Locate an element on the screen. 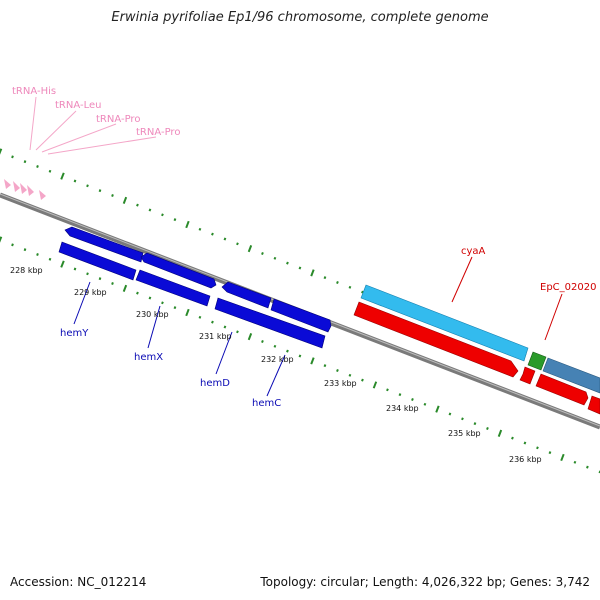  red-leaders is located at coordinates (507, 298).